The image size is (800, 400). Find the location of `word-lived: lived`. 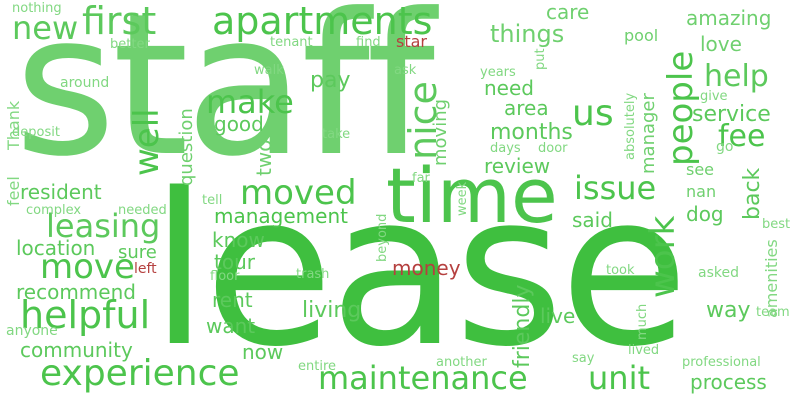

word-lived: lived is located at coordinates (644, 350).